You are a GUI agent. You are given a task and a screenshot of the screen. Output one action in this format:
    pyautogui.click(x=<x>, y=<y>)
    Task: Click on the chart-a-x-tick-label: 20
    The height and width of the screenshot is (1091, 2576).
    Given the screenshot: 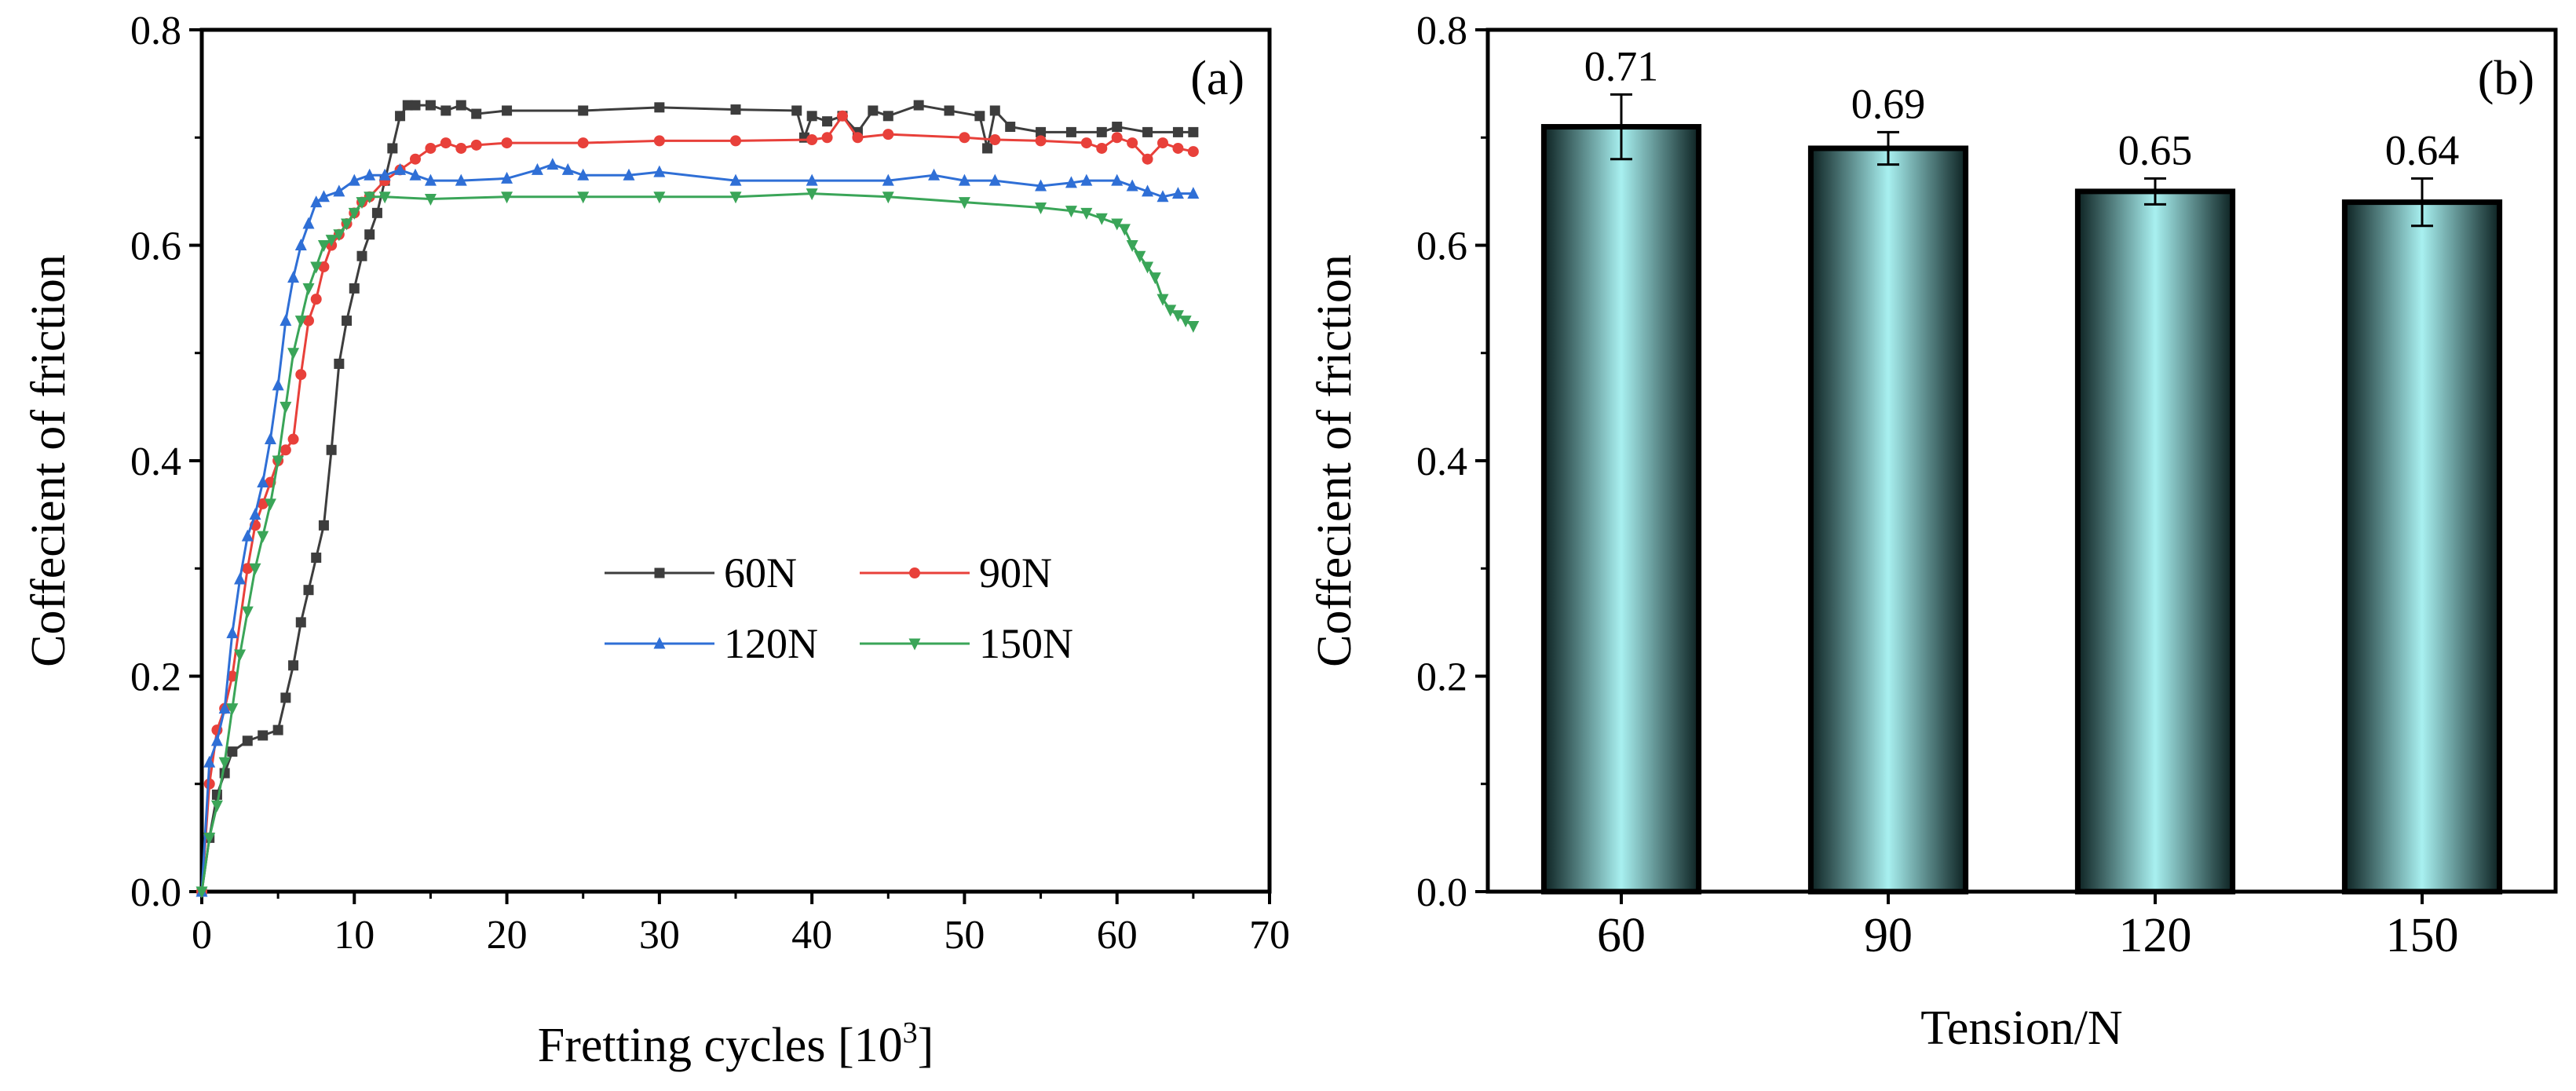 What is the action you would take?
    pyautogui.click(x=507, y=935)
    